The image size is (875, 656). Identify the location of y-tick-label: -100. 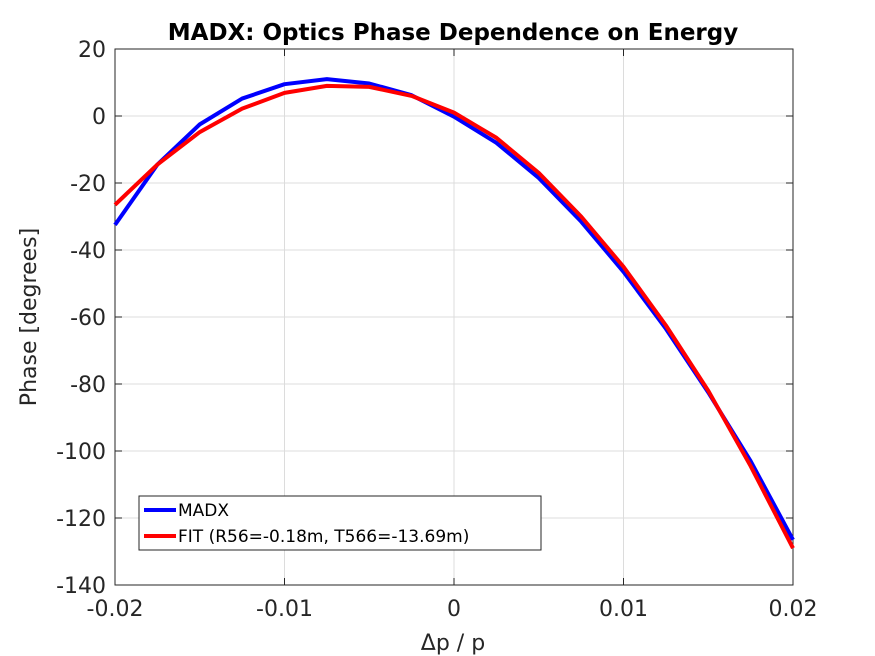
(81, 452).